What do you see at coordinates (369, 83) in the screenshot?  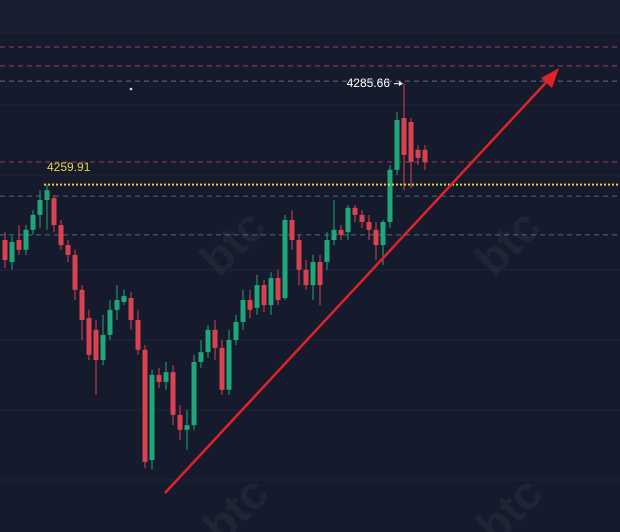 I see `high-label: 4285.66` at bounding box center [369, 83].